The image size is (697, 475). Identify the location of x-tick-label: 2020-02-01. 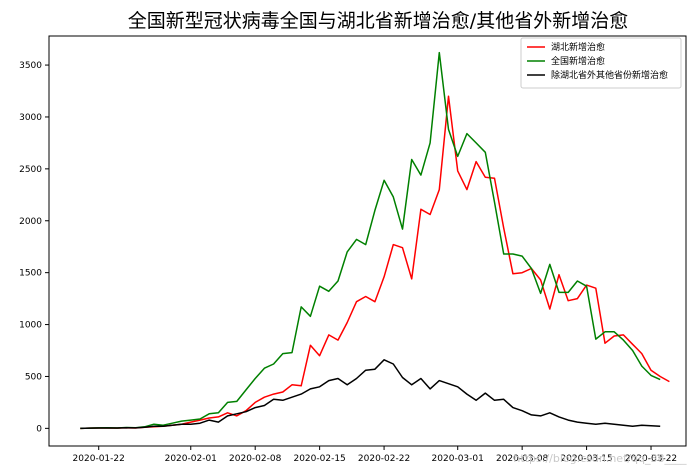
(191, 459).